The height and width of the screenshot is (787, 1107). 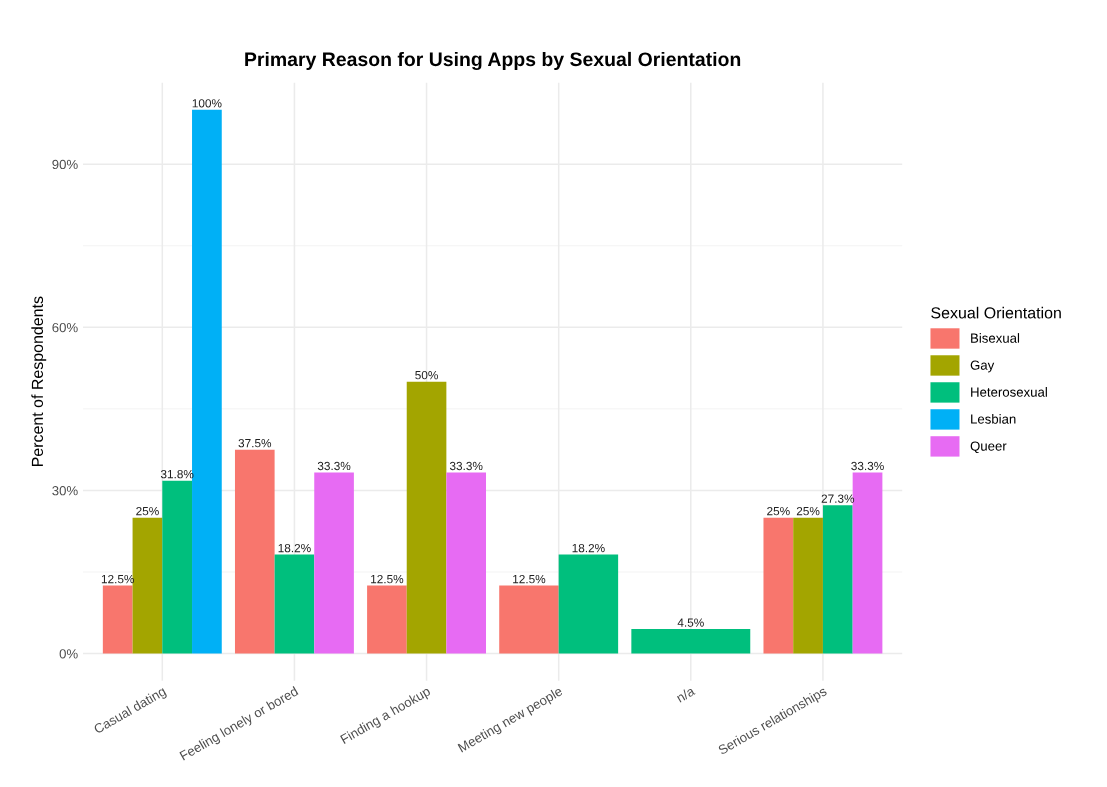 I want to click on y-axis-title: Percent of Respondents, so click(x=39, y=381).